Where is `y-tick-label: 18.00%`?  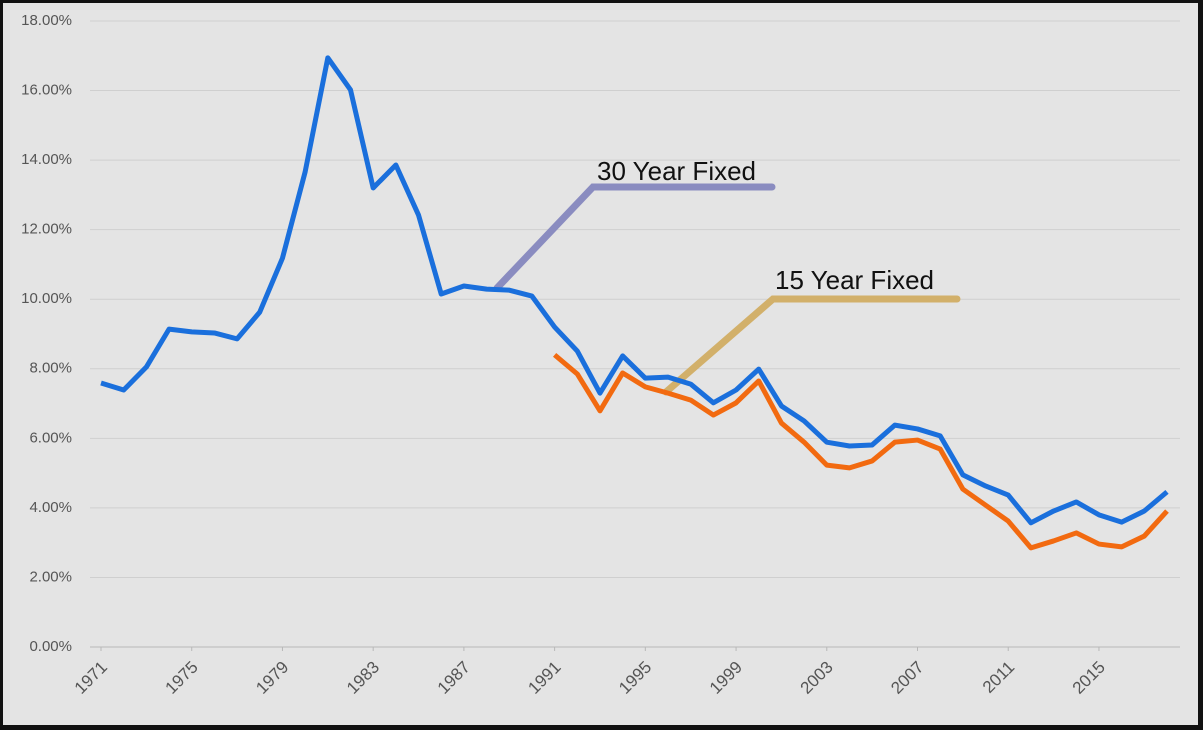 y-tick-label: 18.00% is located at coordinates (46, 20).